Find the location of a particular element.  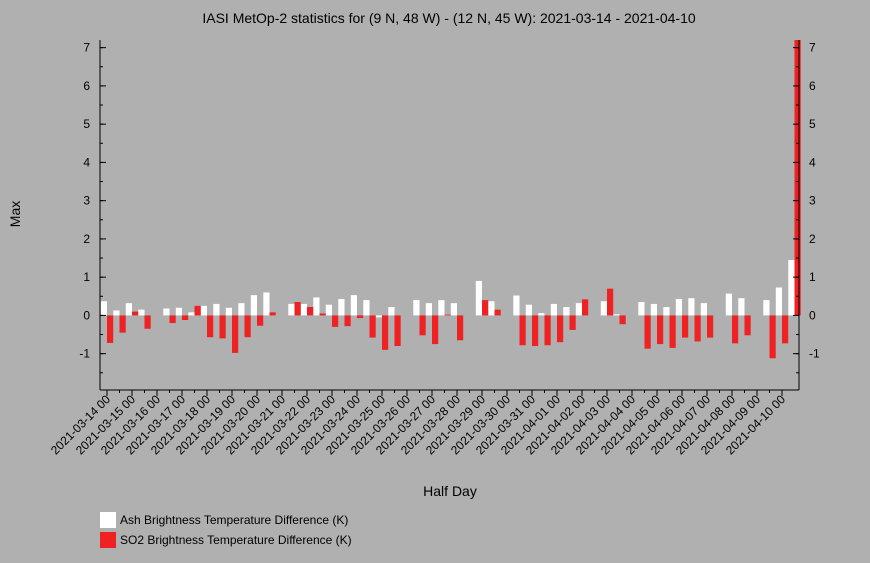

y-tick-label: 6 is located at coordinates (86, 86).